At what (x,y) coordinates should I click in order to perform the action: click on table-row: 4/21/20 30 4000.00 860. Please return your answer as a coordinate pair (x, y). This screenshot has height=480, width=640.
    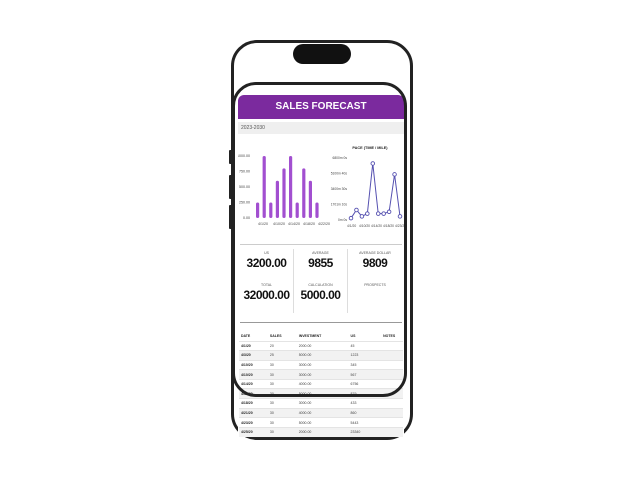
    Looking at the image, I should click on (321, 412).